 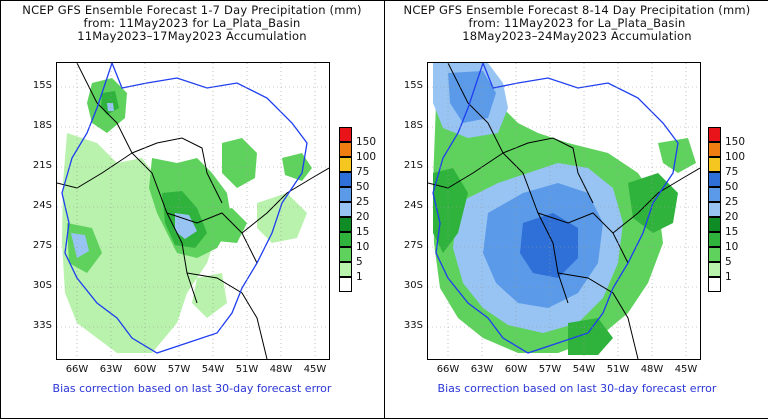 What do you see at coordinates (384, 209) in the screenshot?
I see `panel-divider` at bounding box center [384, 209].